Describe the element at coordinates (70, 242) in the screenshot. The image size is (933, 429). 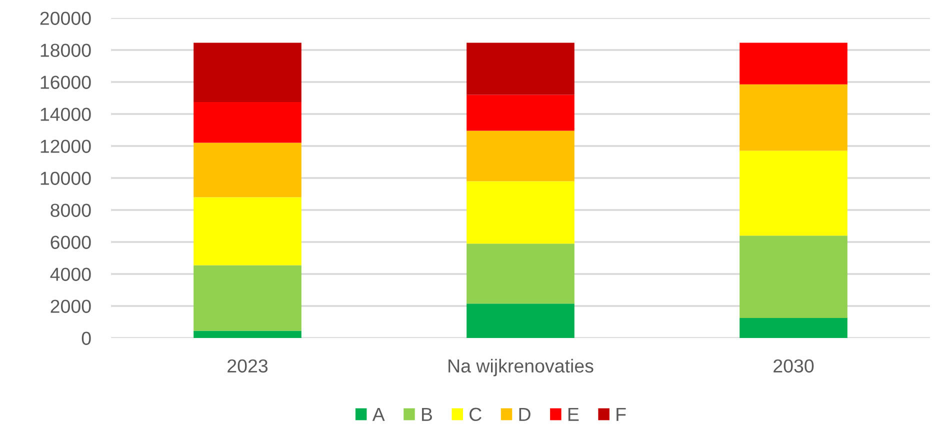
I see `y-tick-label: 6000` at that location.